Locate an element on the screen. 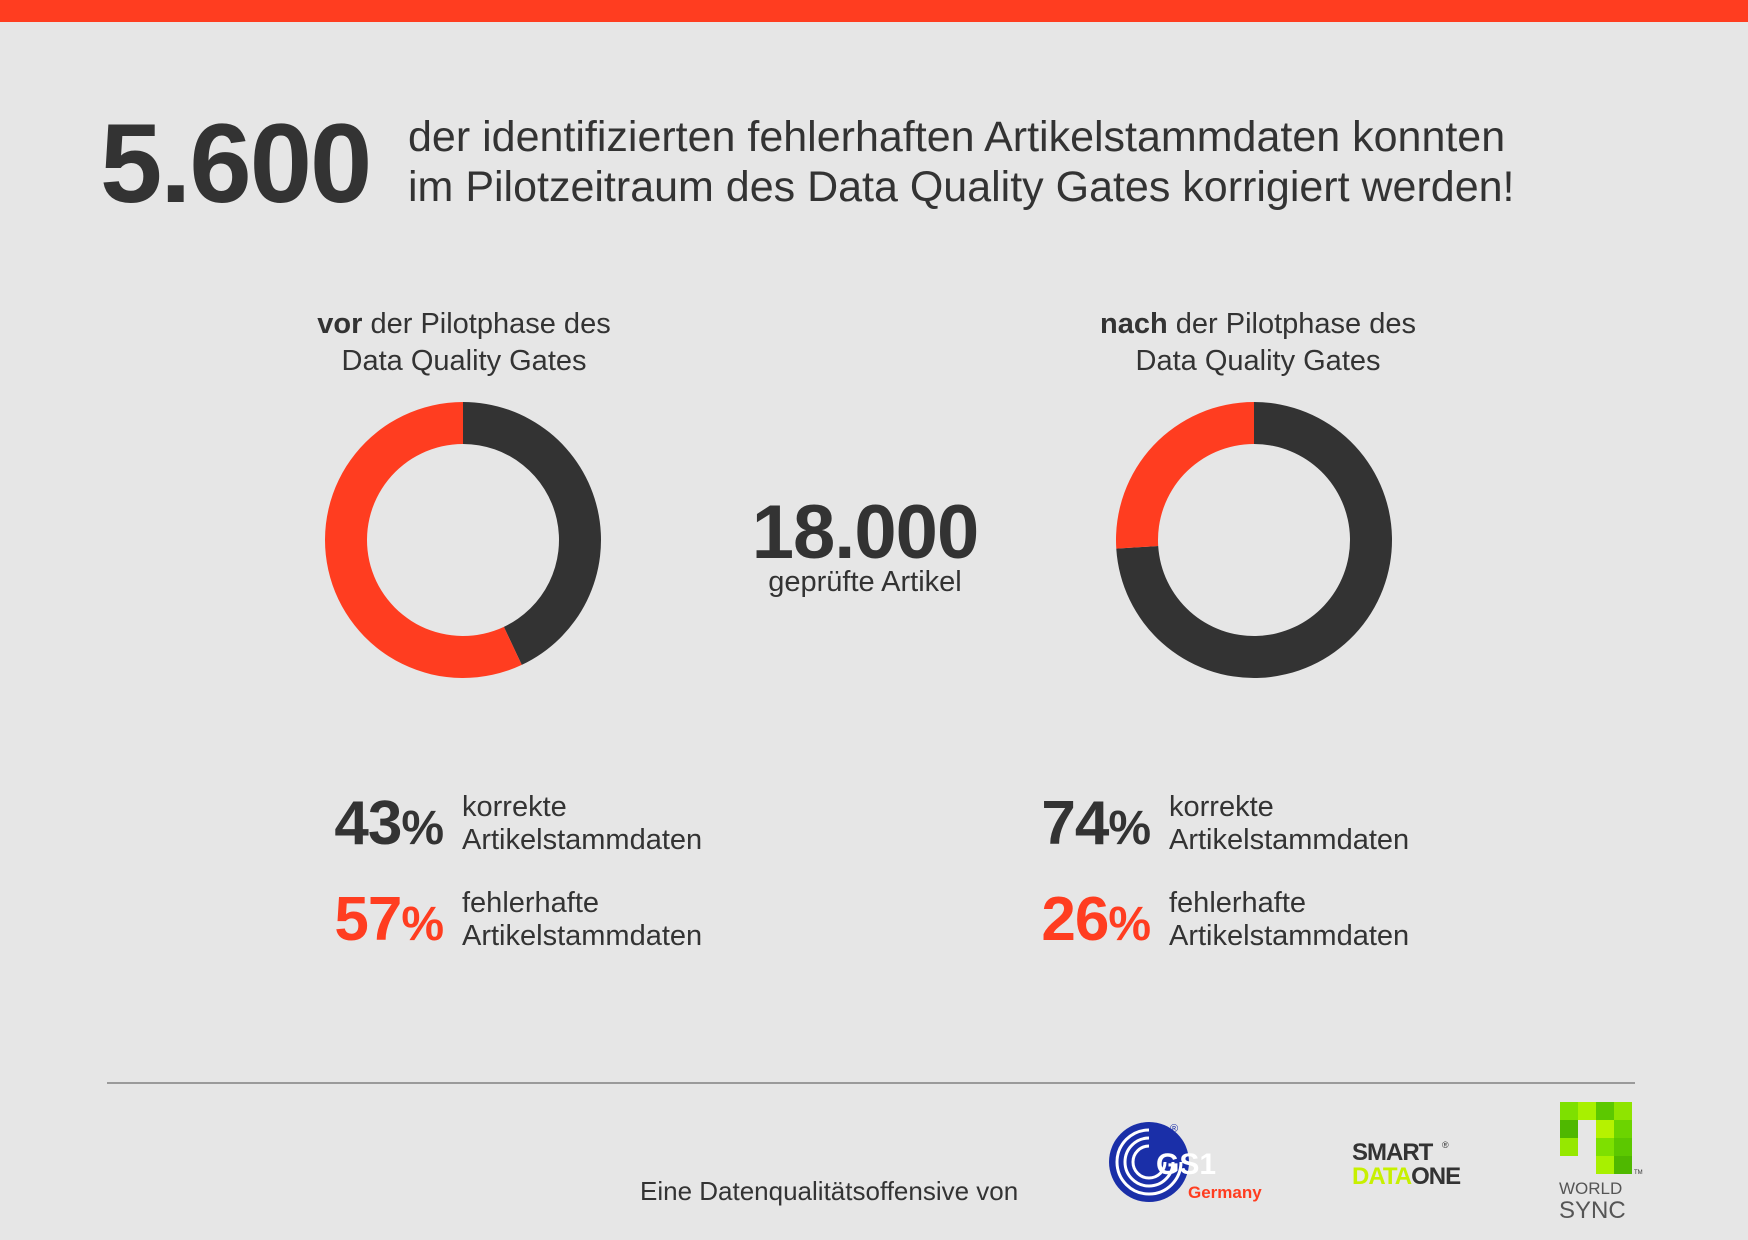 This screenshot has height=1240, width=1748. gs1-logo-main: GS1 is located at coordinates (1186, 1164).